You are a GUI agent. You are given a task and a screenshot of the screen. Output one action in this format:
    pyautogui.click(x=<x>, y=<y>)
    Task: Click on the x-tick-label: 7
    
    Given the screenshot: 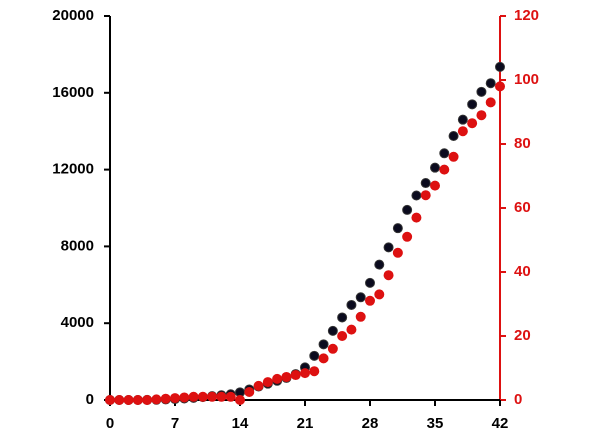 What is the action you would take?
    pyautogui.click(x=175, y=423)
    